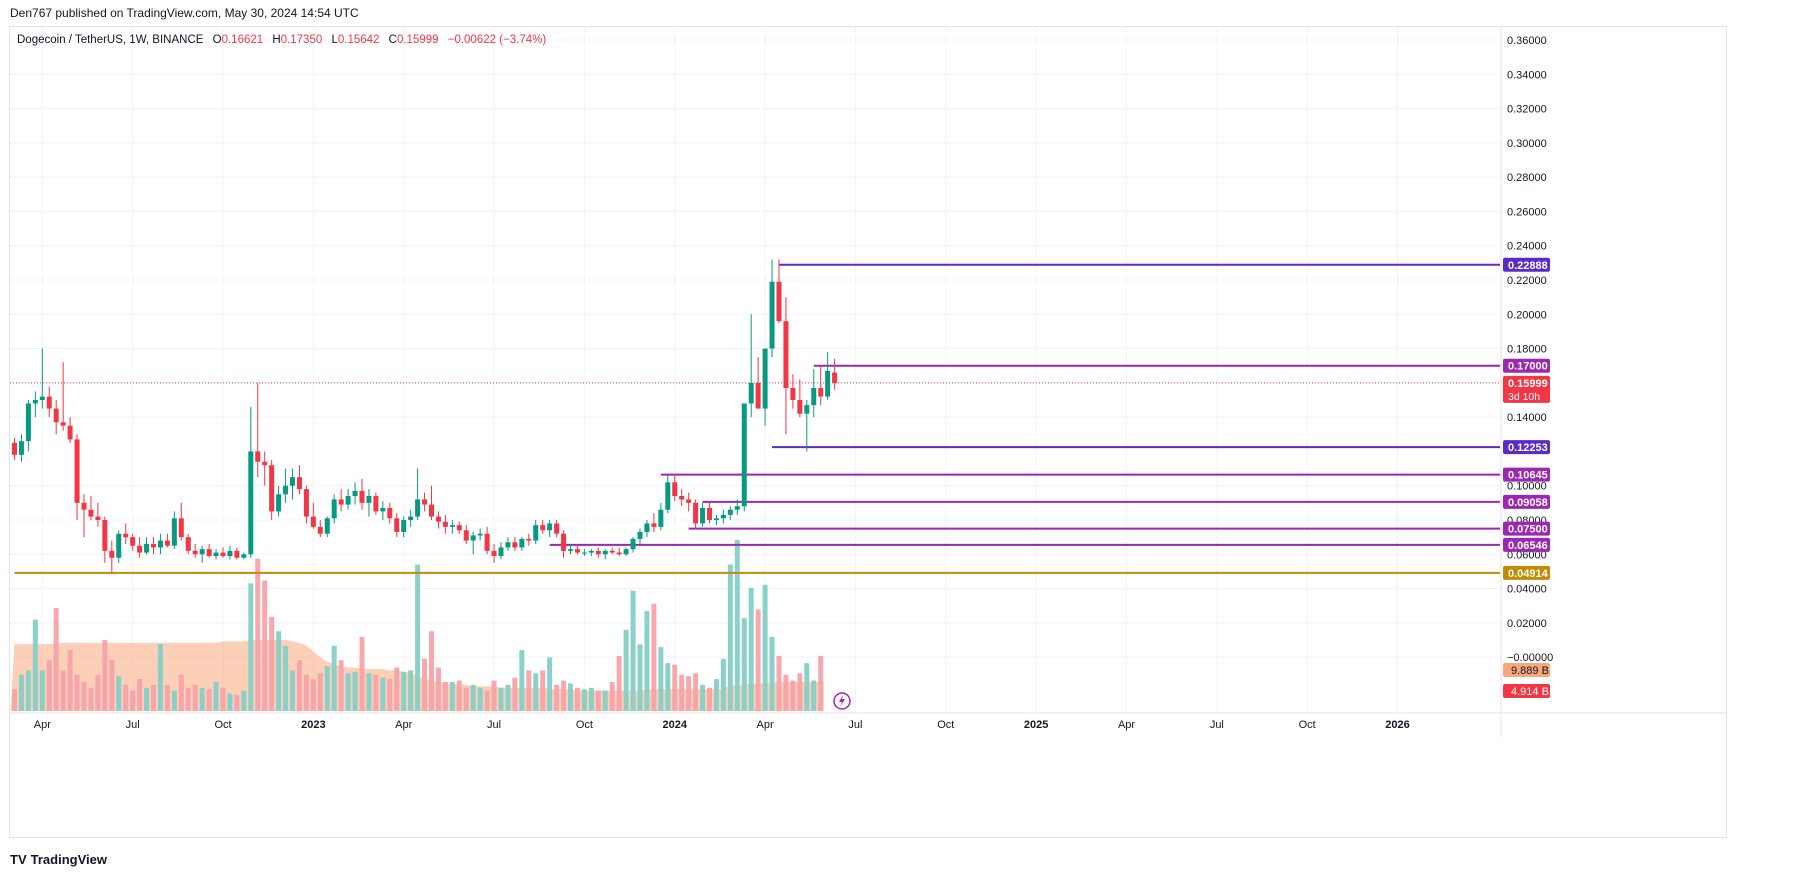 The width and height of the screenshot is (1794, 877). Describe the element at coordinates (110, 40) in the screenshot. I see `symbol-title: Dogecoin / TetherUS, 1W, BINANCE` at that location.